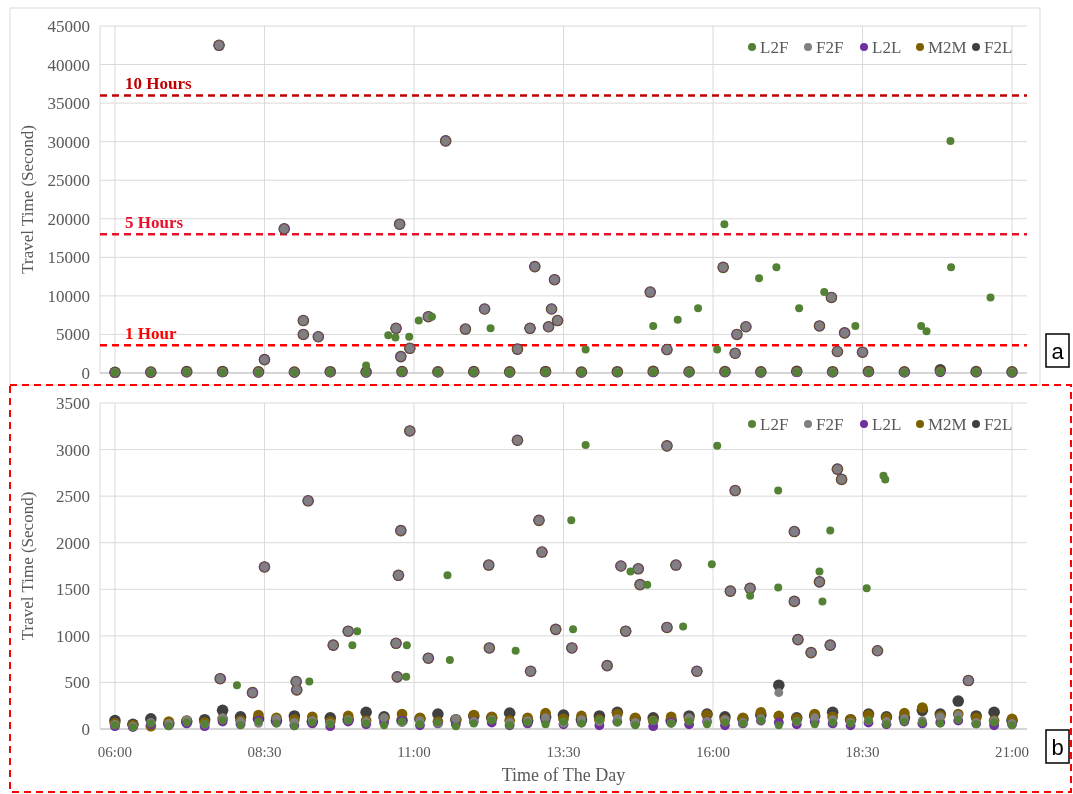 This screenshot has height=794, width=1073. Describe the element at coordinates (73, 636) in the screenshot. I see `y-tick-label: 1000` at that location.